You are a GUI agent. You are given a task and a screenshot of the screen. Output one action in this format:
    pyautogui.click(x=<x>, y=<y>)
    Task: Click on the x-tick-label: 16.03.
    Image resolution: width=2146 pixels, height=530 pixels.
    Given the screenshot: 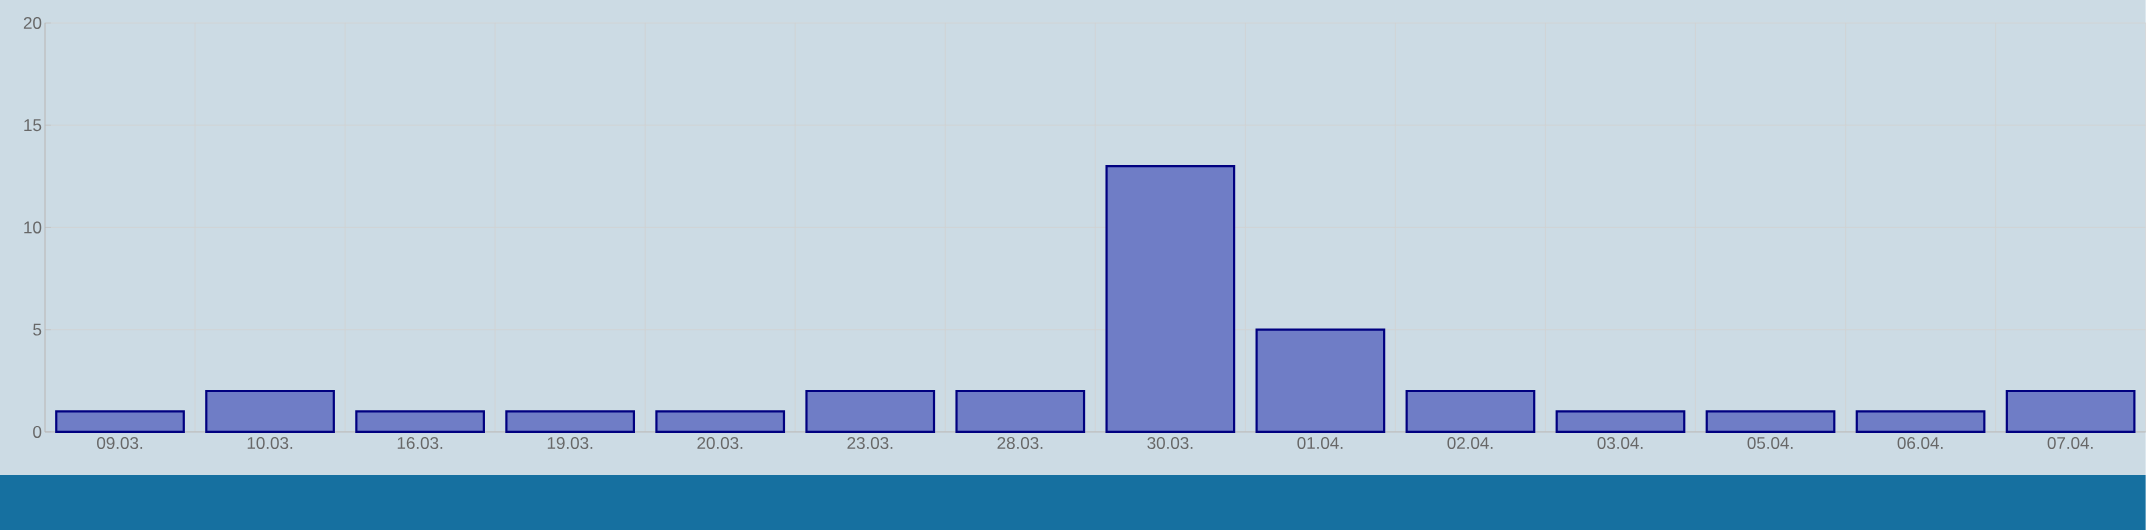 What is the action you would take?
    pyautogui.click(x=420, y=443)
    